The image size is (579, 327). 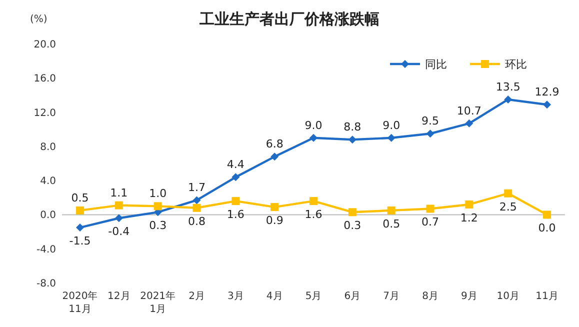 What do you see at coordinates (119, 193) in the screenshot?
I see `data-label: 1.1` at bounding box center [119, 193].